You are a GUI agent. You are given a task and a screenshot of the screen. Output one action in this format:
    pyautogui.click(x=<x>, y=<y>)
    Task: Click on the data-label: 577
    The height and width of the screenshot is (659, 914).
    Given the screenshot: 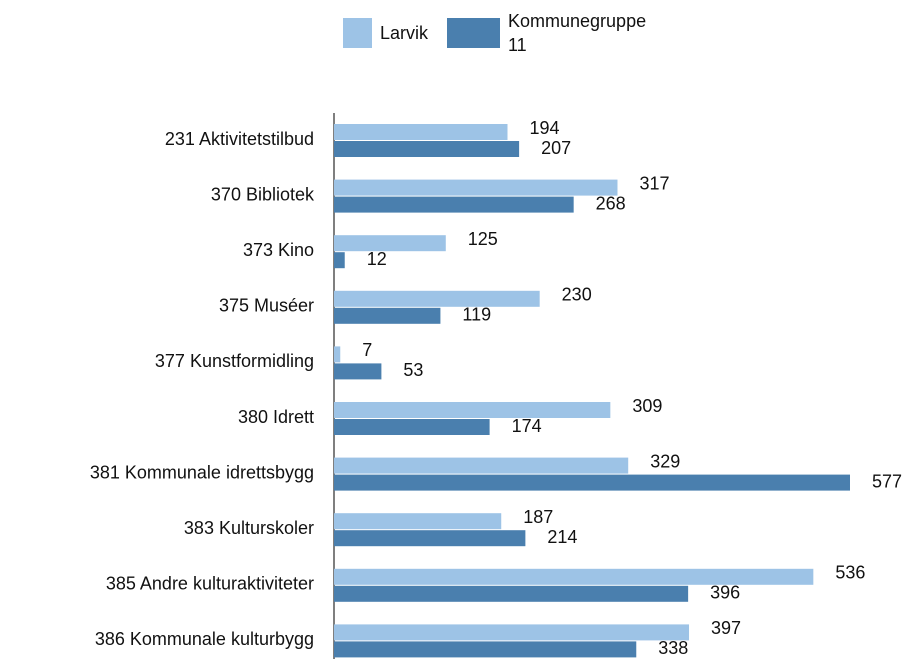 What is the action you would take?
    pyautogui.click(x=887, y=481)
    